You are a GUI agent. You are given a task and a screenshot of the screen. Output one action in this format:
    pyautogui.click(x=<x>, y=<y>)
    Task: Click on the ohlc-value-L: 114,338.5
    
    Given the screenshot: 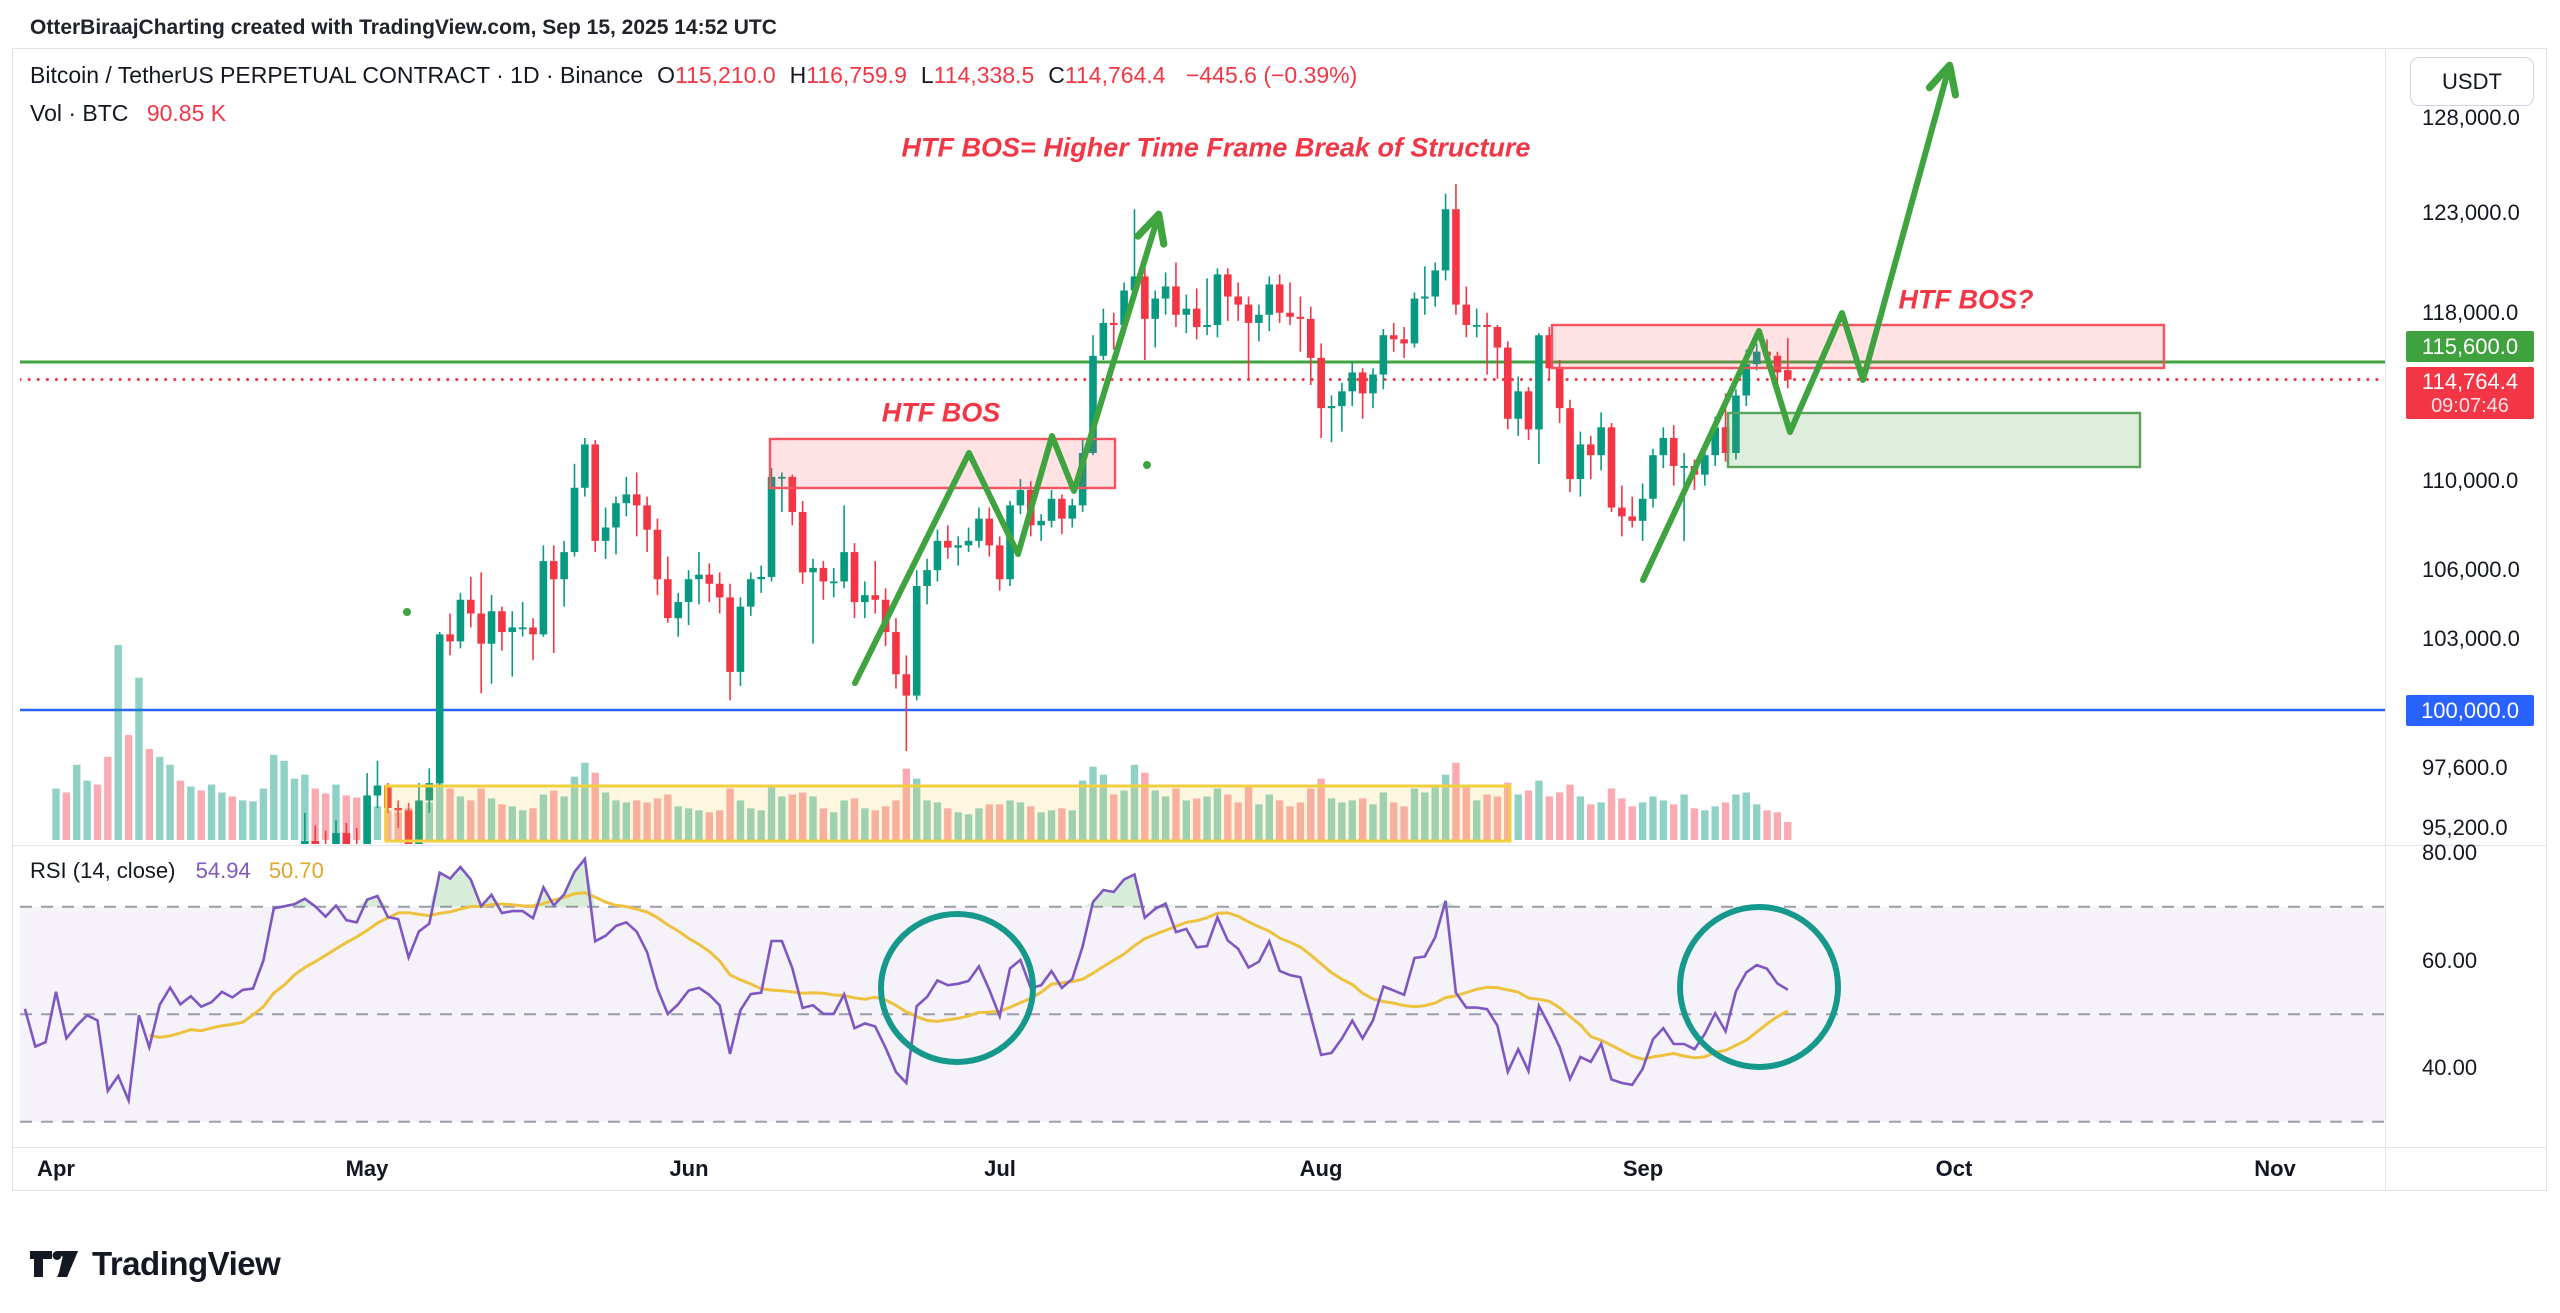 What is the action you would take?
    pyautogui.click(x=984, y=75)
    